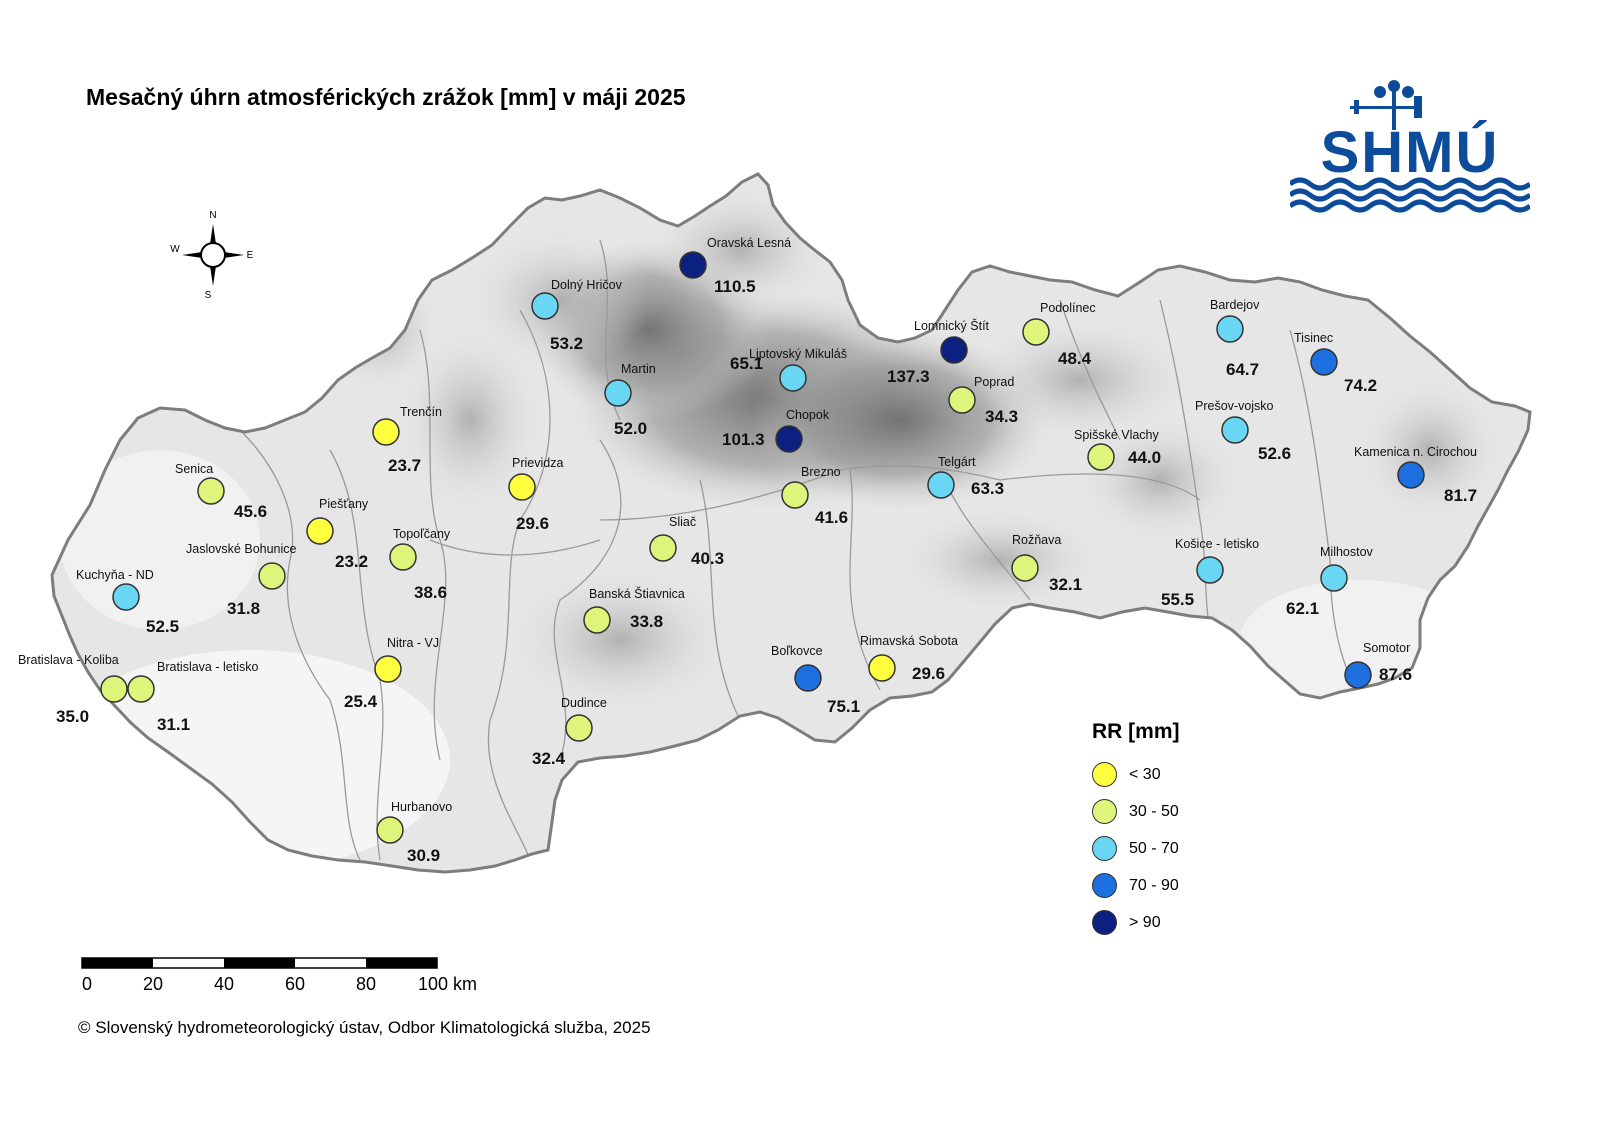 The image size is (1600, 1131). What do you see at coordinates (1192, 811) in the screenshot?
I see `legend-item-30-50: 30 - 50` at bounding box center [1192, 811].